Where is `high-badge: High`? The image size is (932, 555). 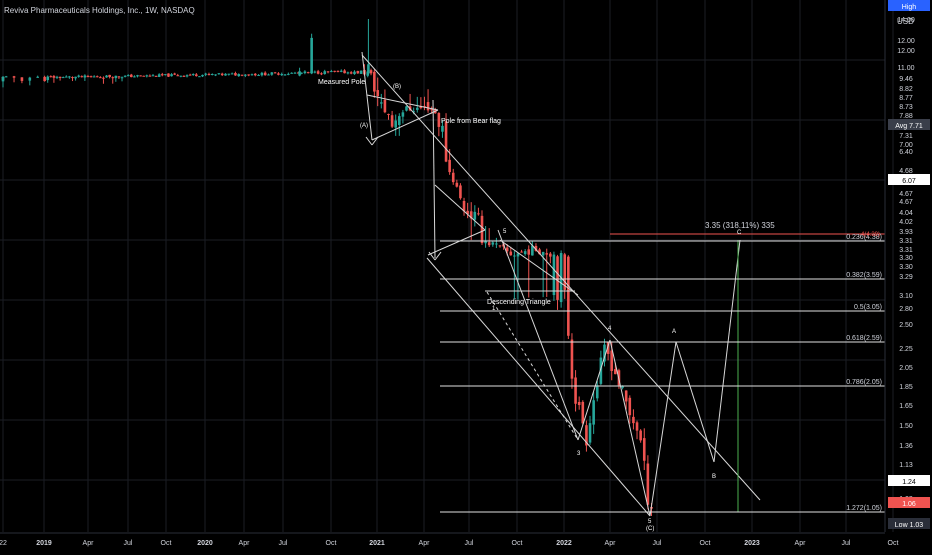
high-badge: High is located at coordinates (909, 7).